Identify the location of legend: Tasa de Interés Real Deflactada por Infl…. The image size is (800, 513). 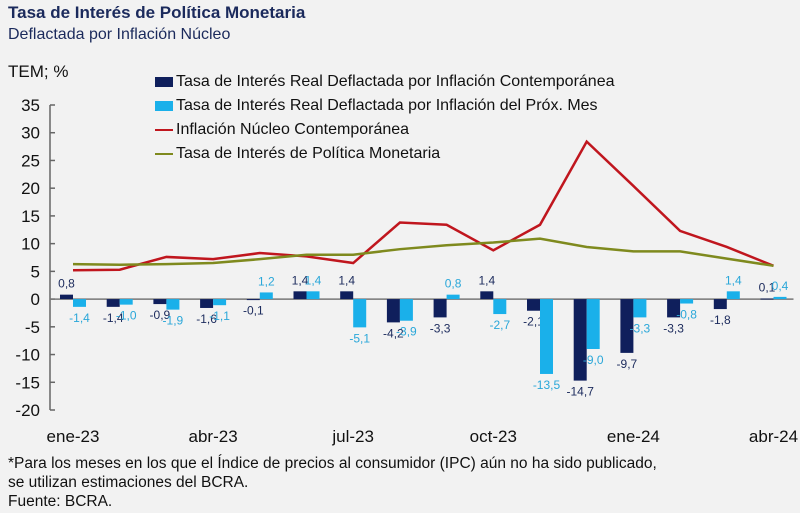
(384, 118).